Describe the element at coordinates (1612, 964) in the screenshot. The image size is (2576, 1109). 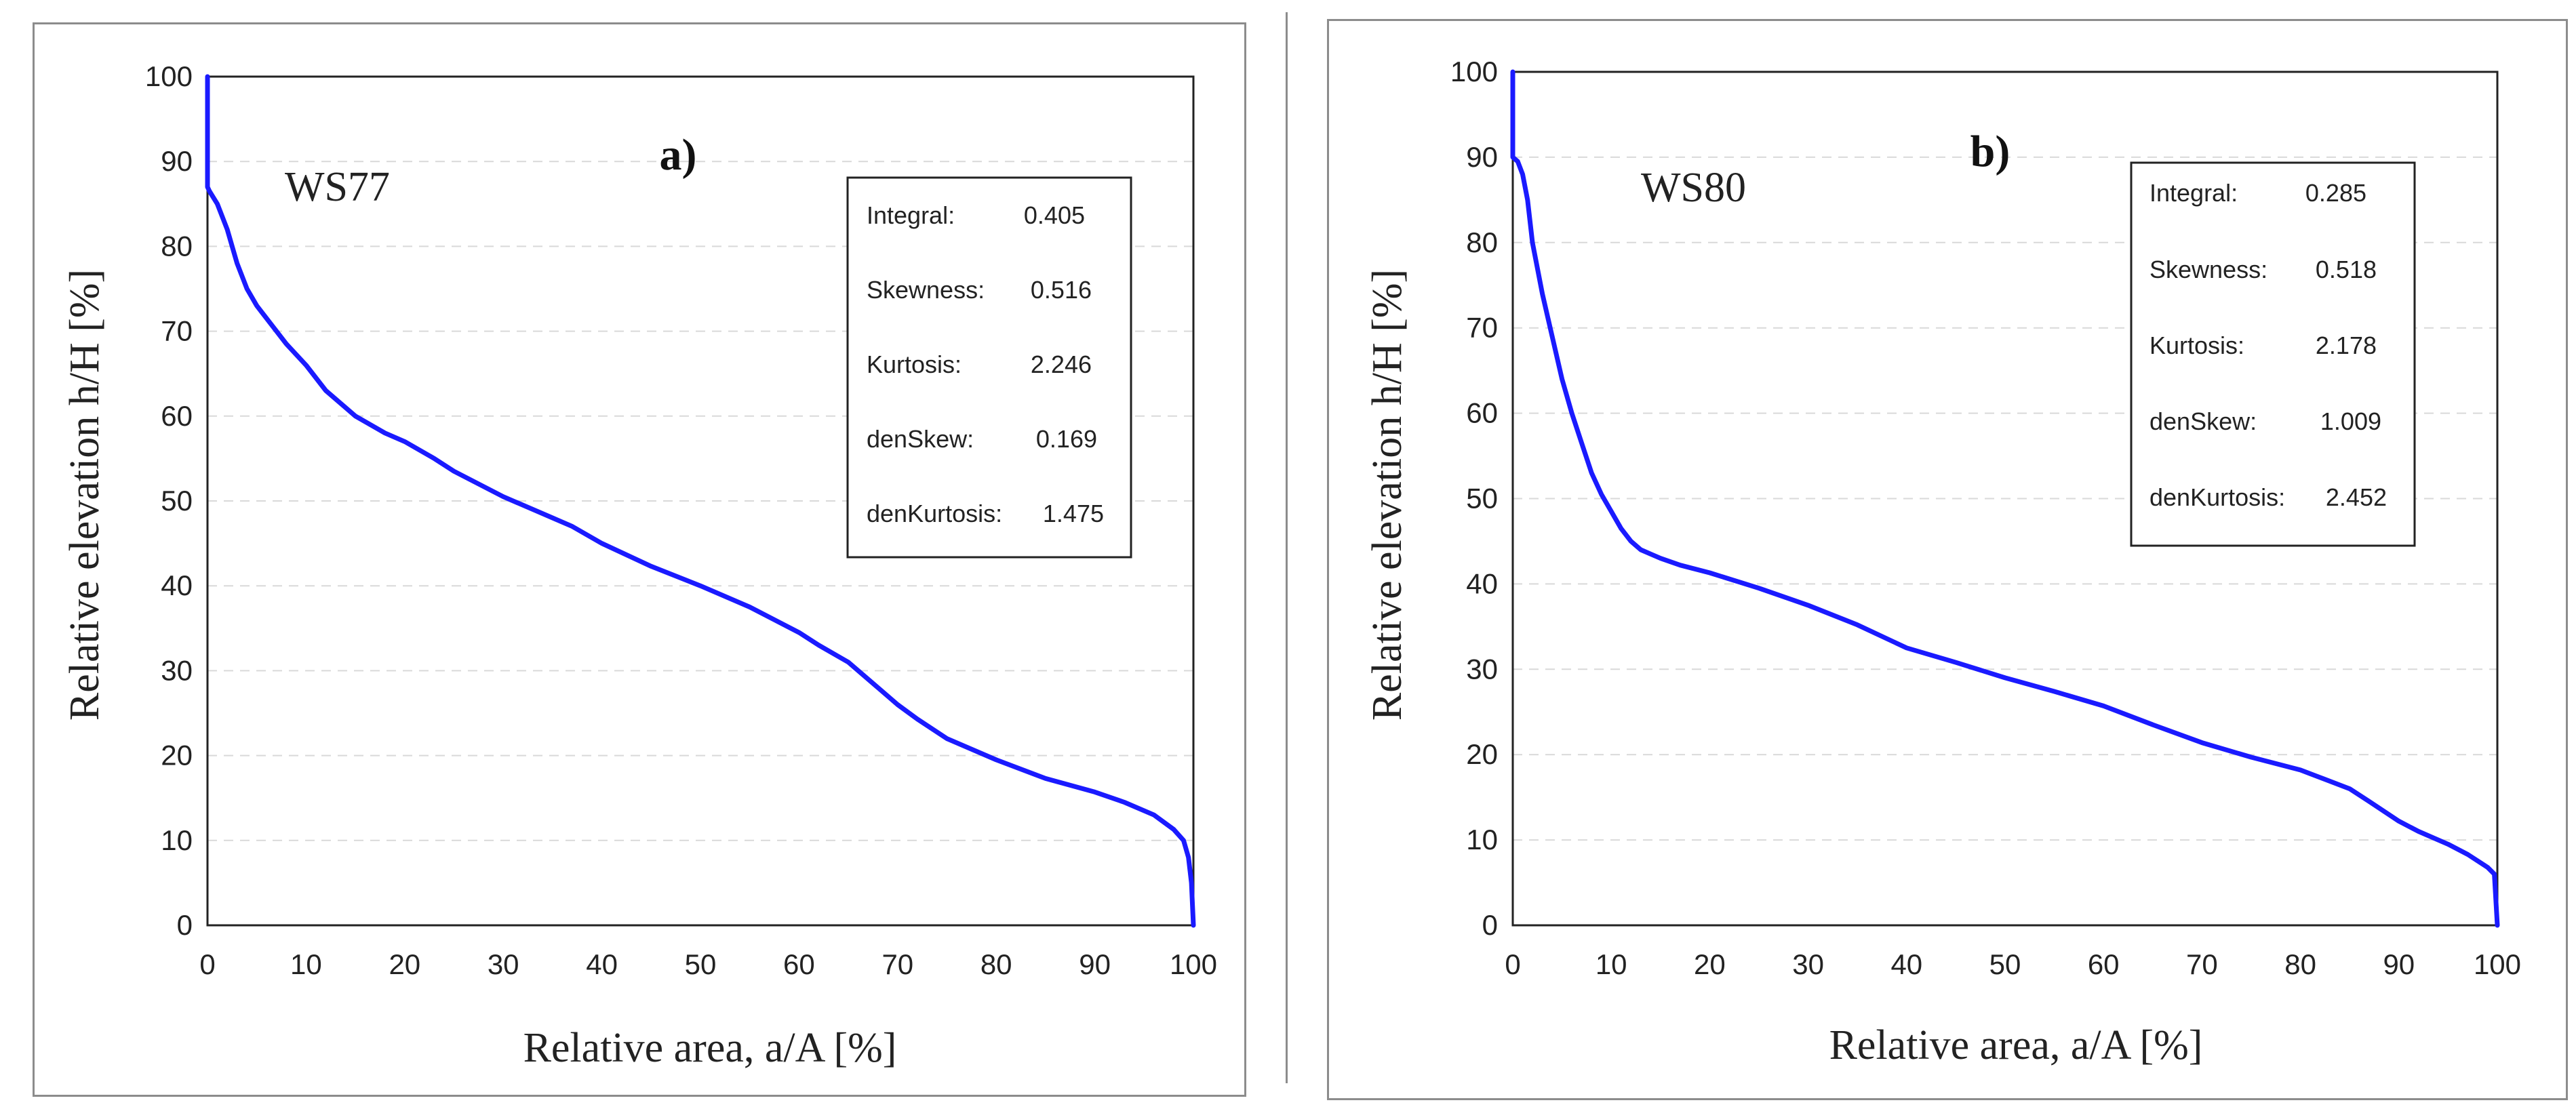
I see `x-tick-label-b-10: 10` at that location.